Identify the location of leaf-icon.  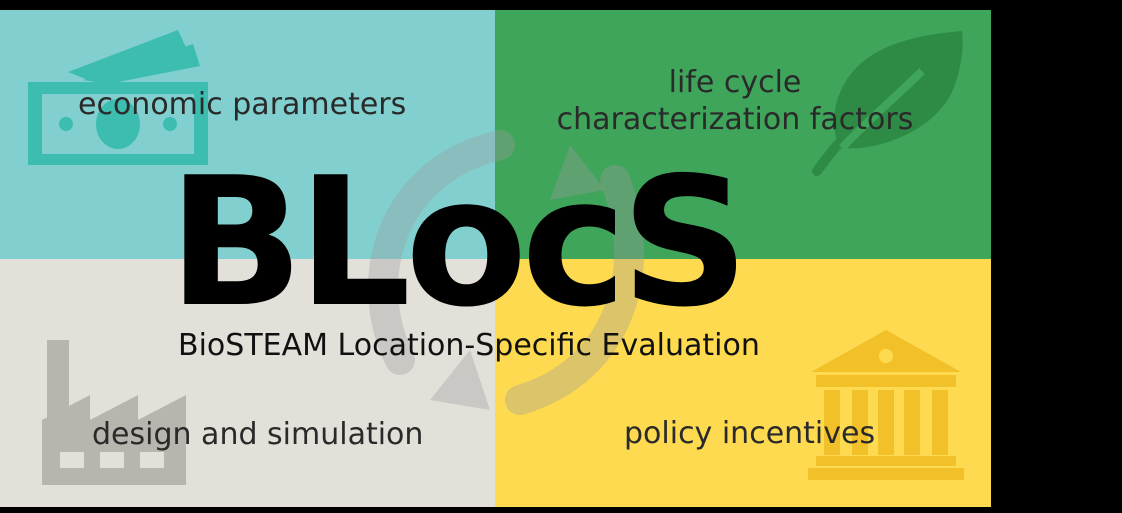
(887, 103).